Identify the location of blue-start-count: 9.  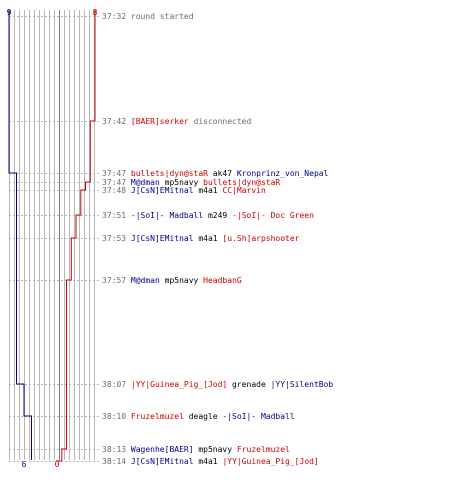
(9, 12).